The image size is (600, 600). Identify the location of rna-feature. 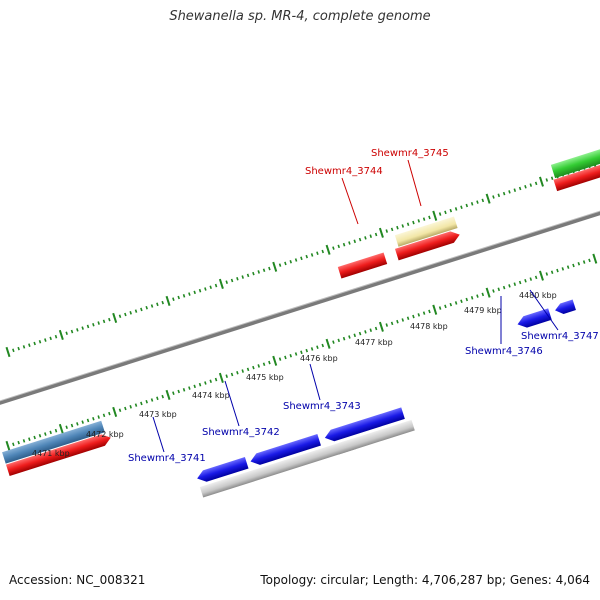
(426, 231).